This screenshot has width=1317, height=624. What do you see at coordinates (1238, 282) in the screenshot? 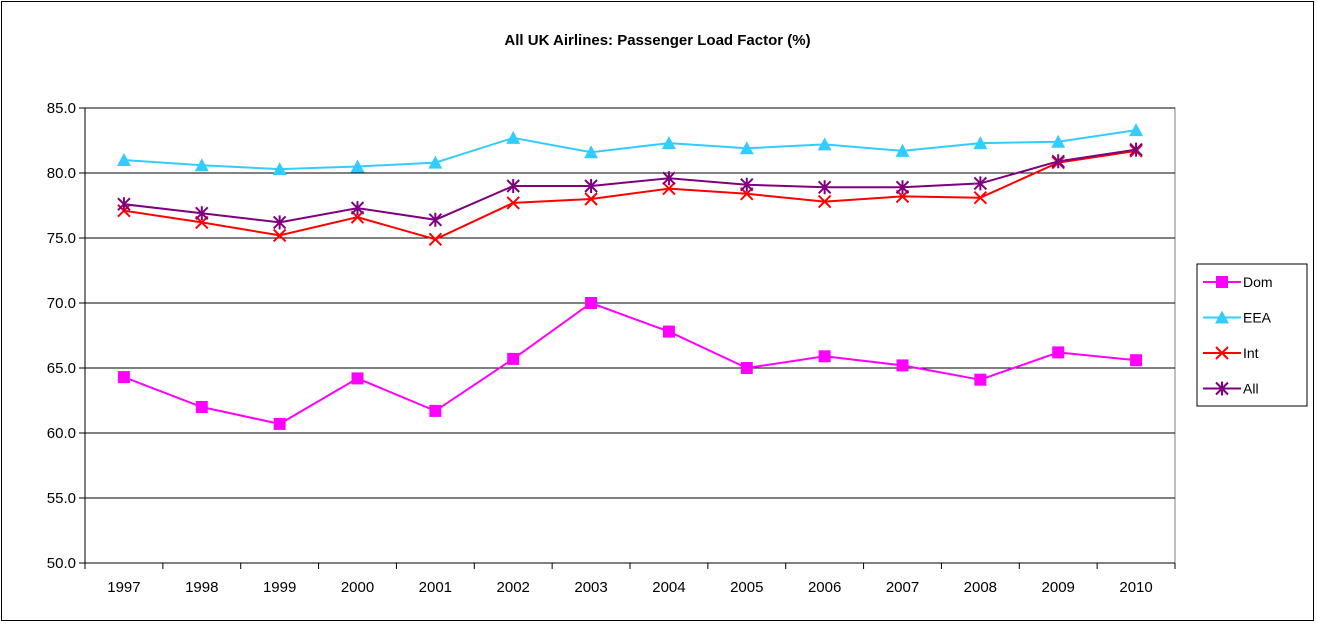
I see `legend-item-dom: Dom` at bounding box center [1238, 282].